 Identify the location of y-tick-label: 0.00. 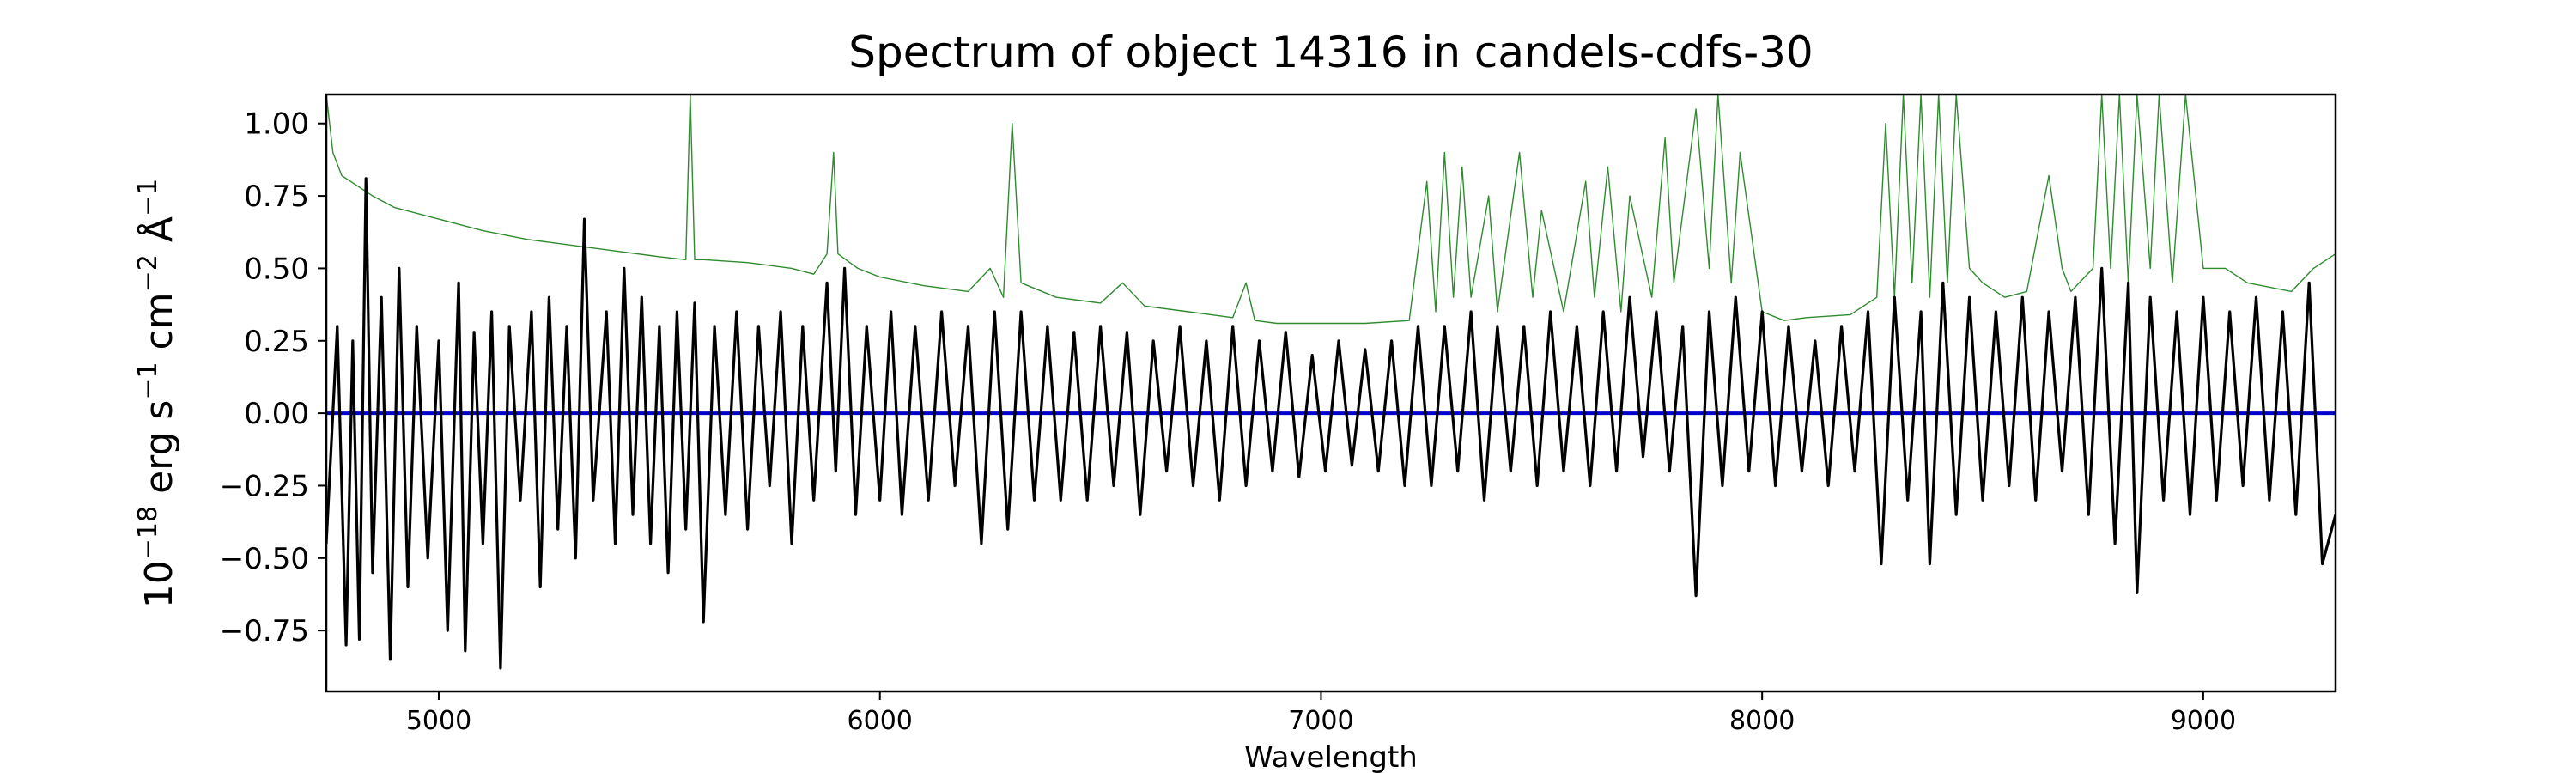
(276, 414).